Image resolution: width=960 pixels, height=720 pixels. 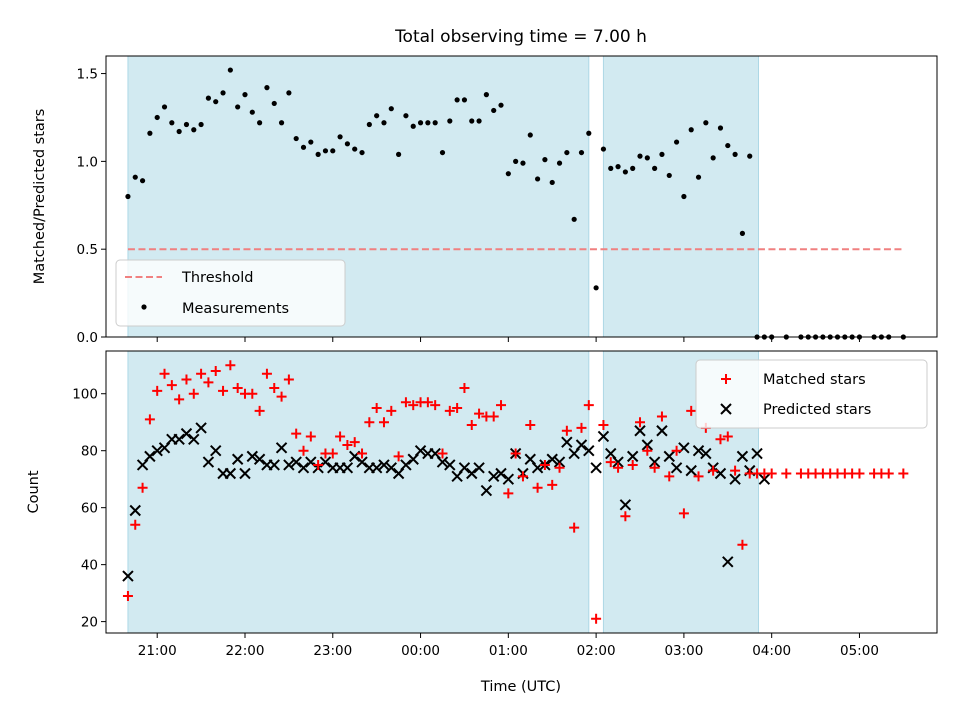 What do you see at coordinates (508, 339) in the screenshot?
I see `ratio-x-axis` at bounding box center [508, 339].